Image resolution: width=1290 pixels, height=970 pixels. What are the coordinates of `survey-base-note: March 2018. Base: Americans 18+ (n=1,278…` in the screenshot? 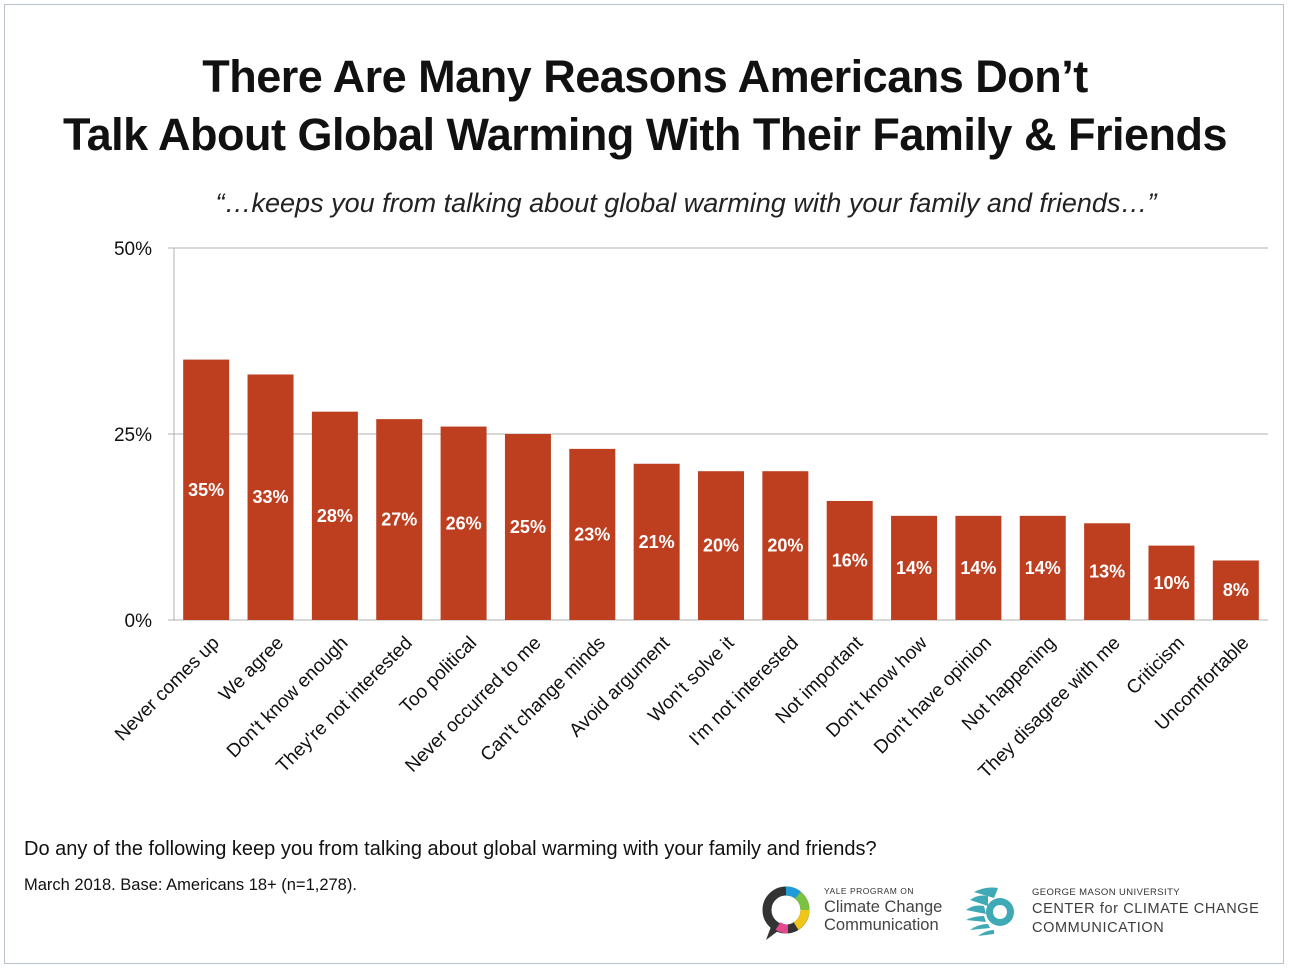 It's located at (190, 885).